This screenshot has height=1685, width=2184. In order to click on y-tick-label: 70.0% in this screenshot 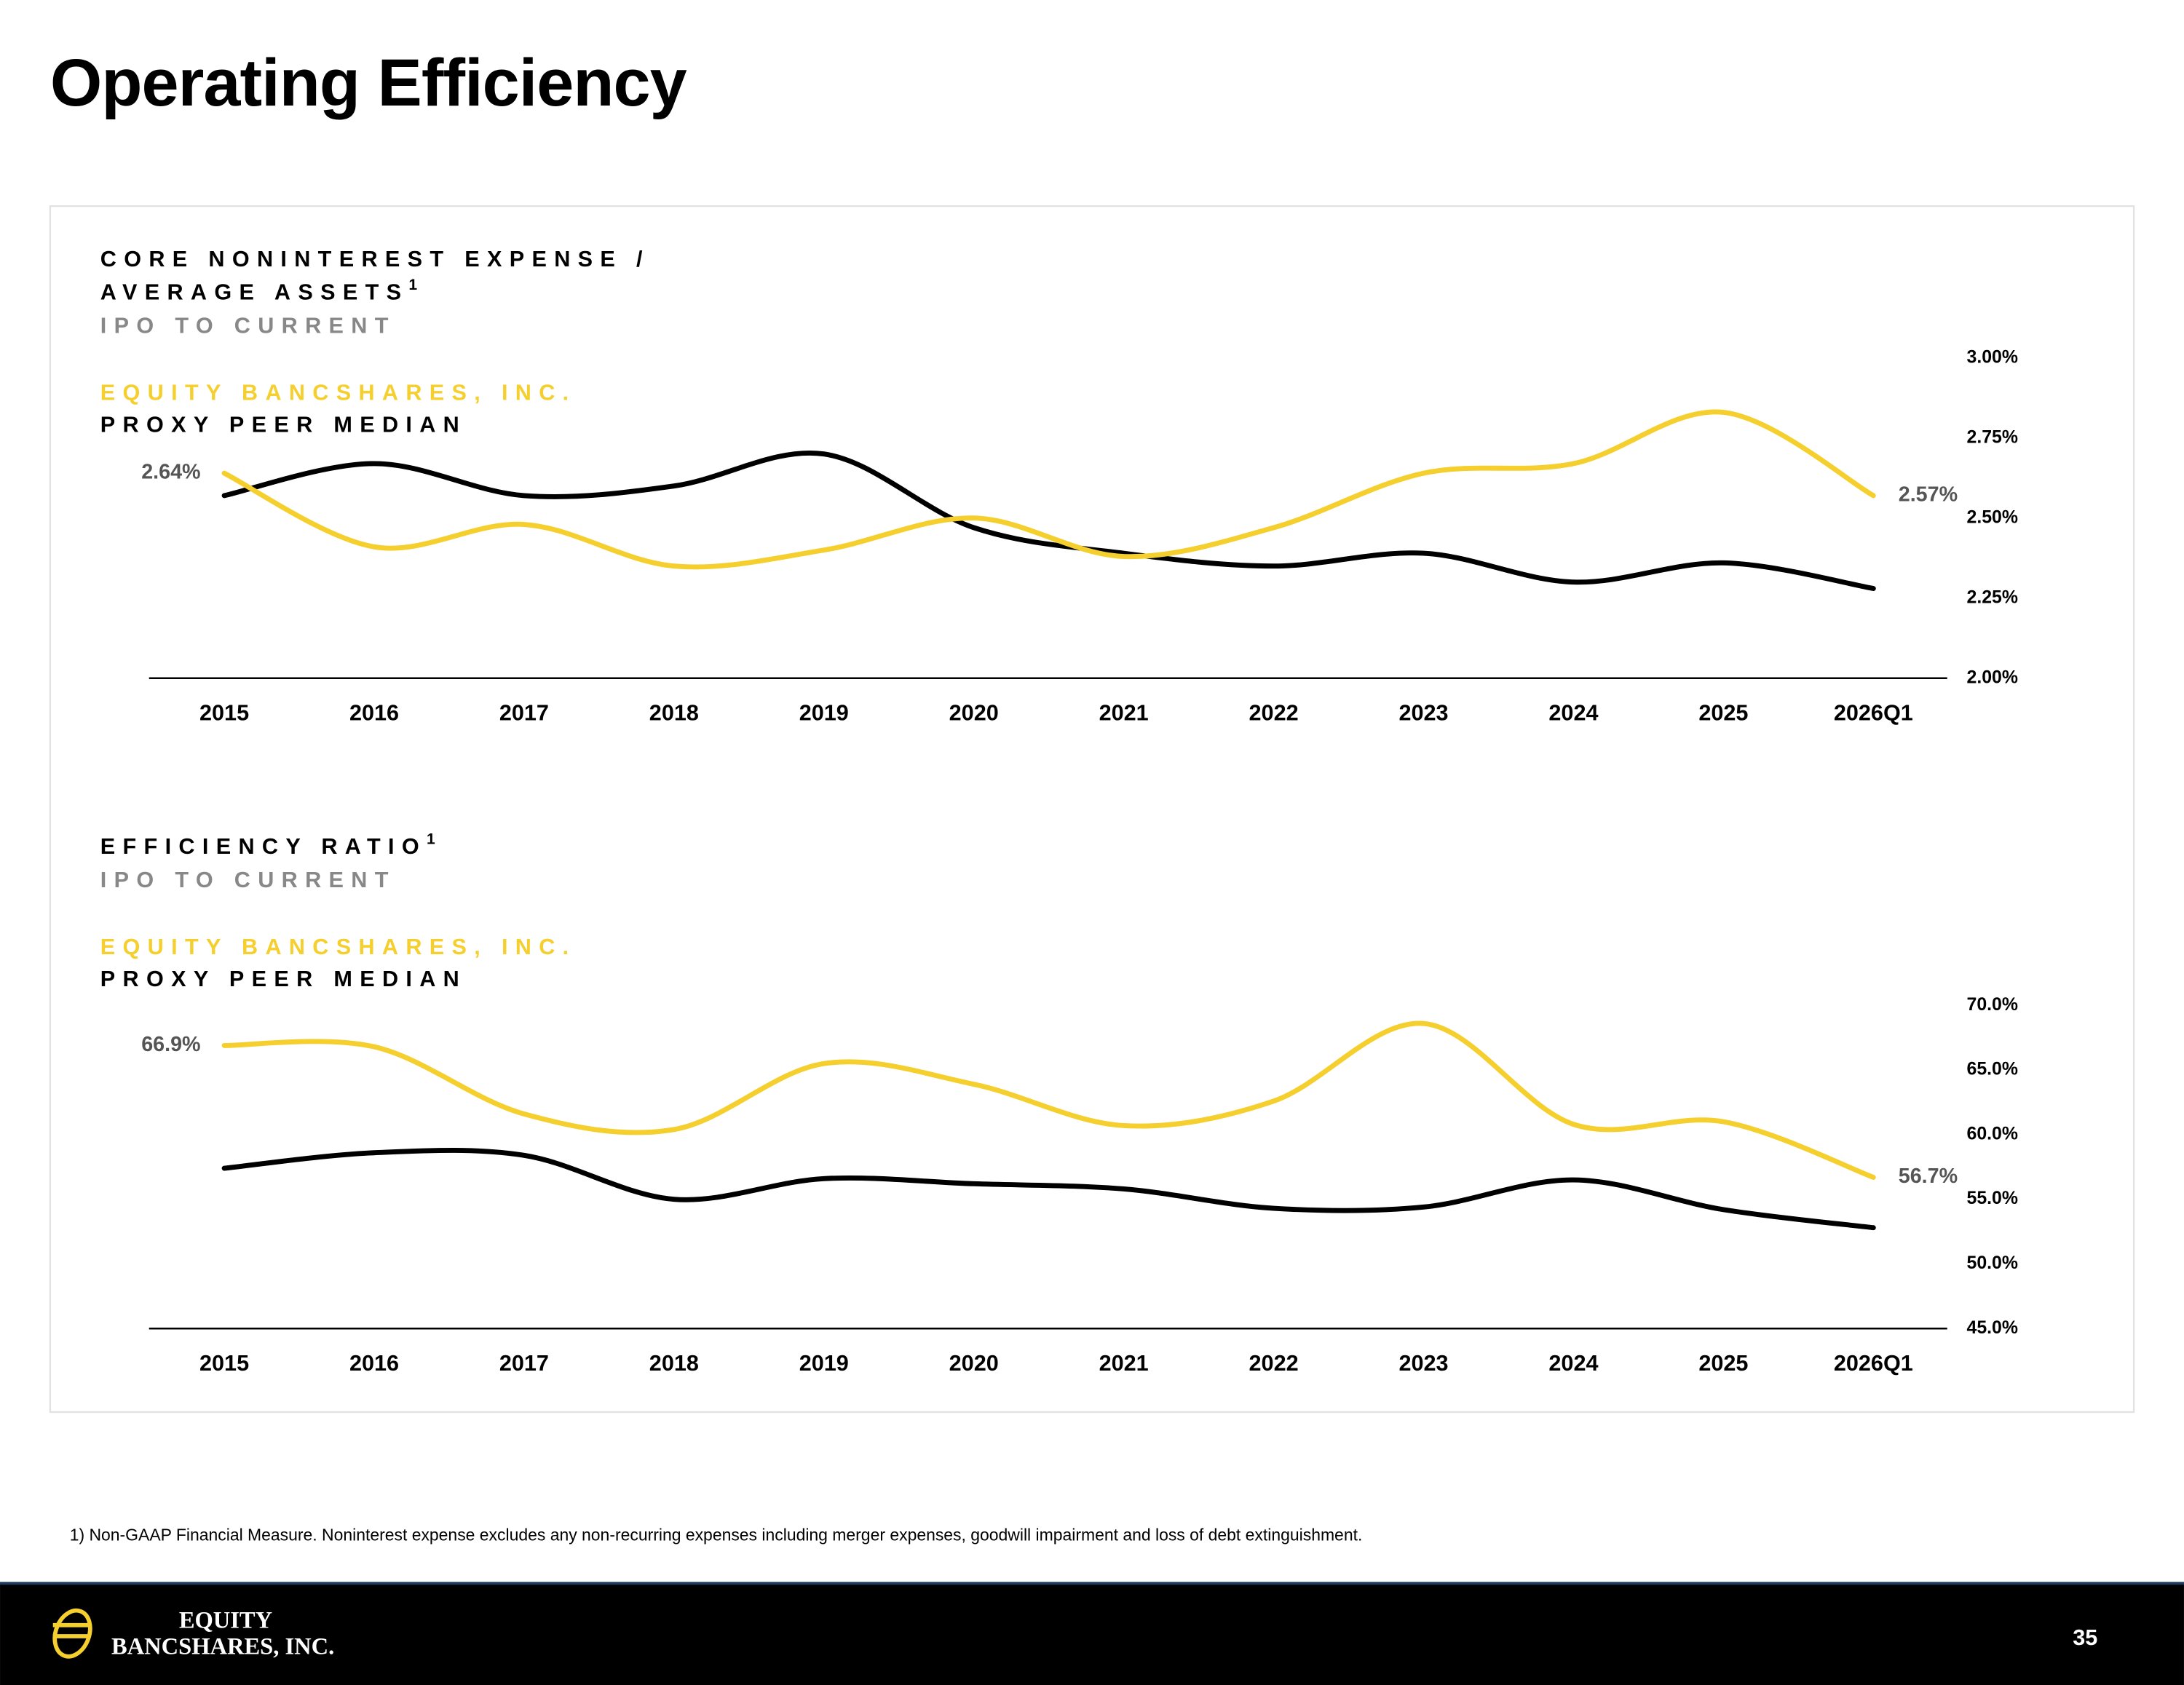, I will do `click(1992, 1004)`.